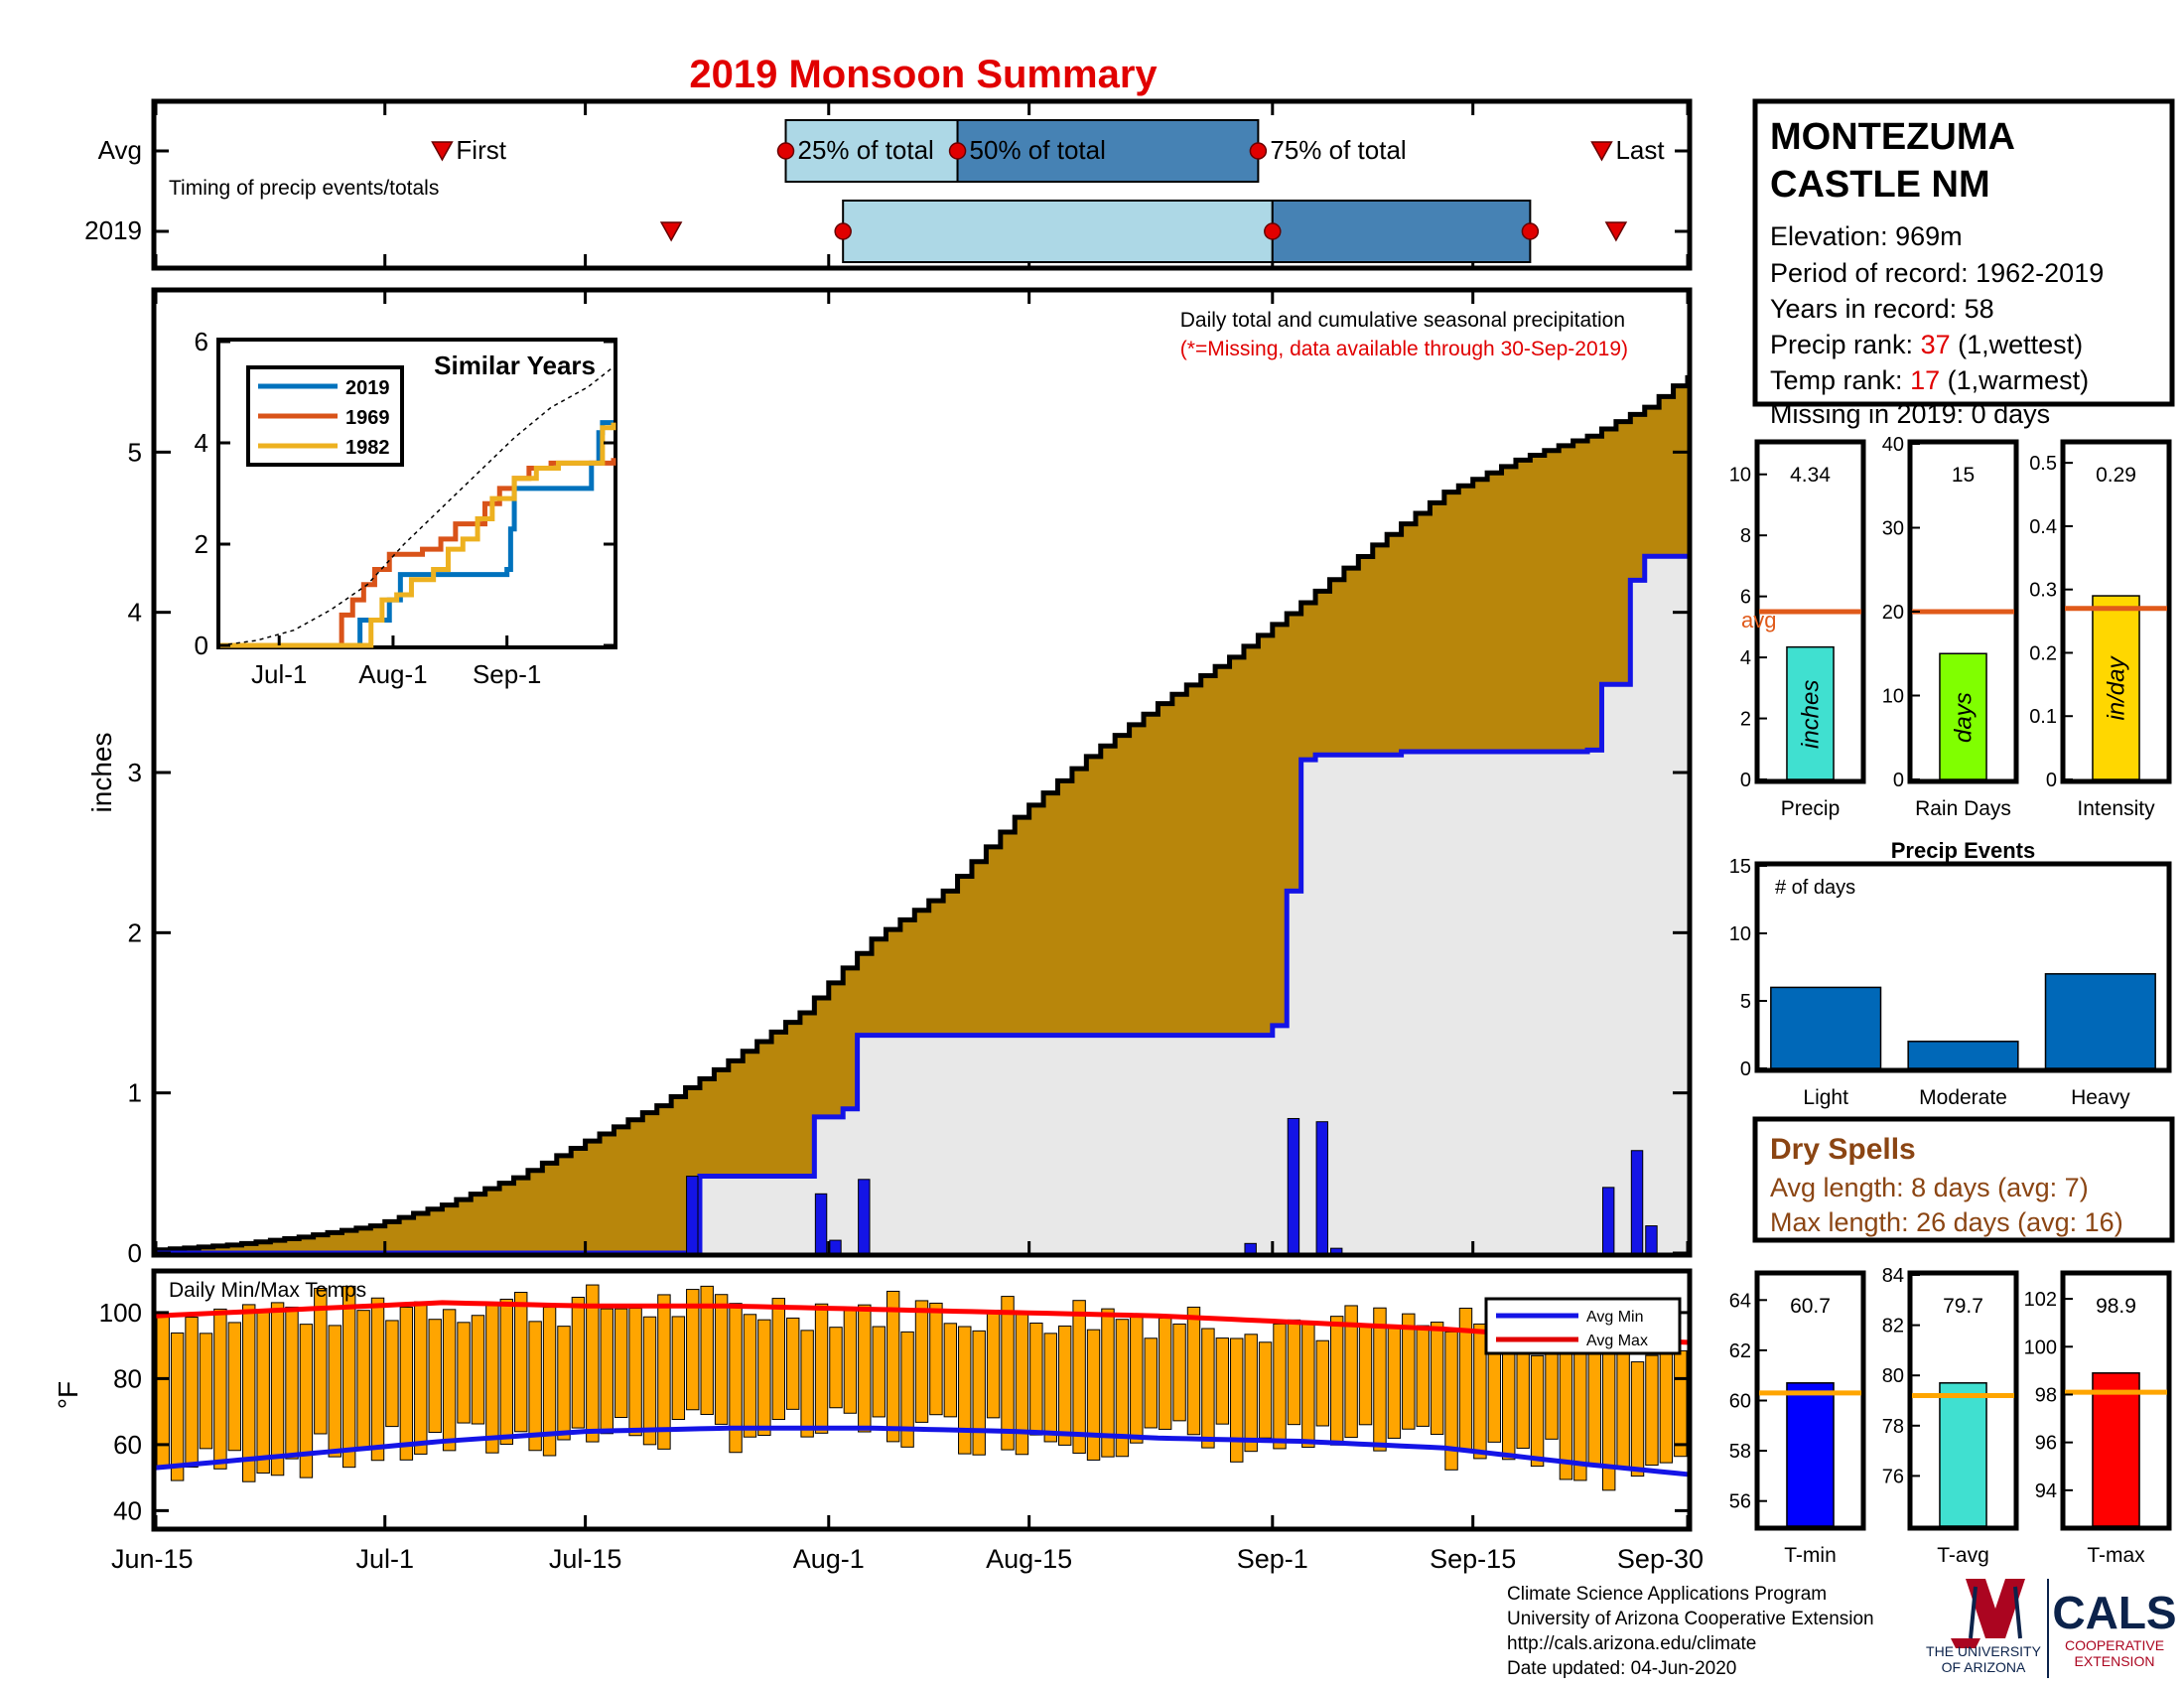  Describe the element at coordinates (1963, 475) in the screenshot. I see `precip-mini-1-value-label: 15` at that location.